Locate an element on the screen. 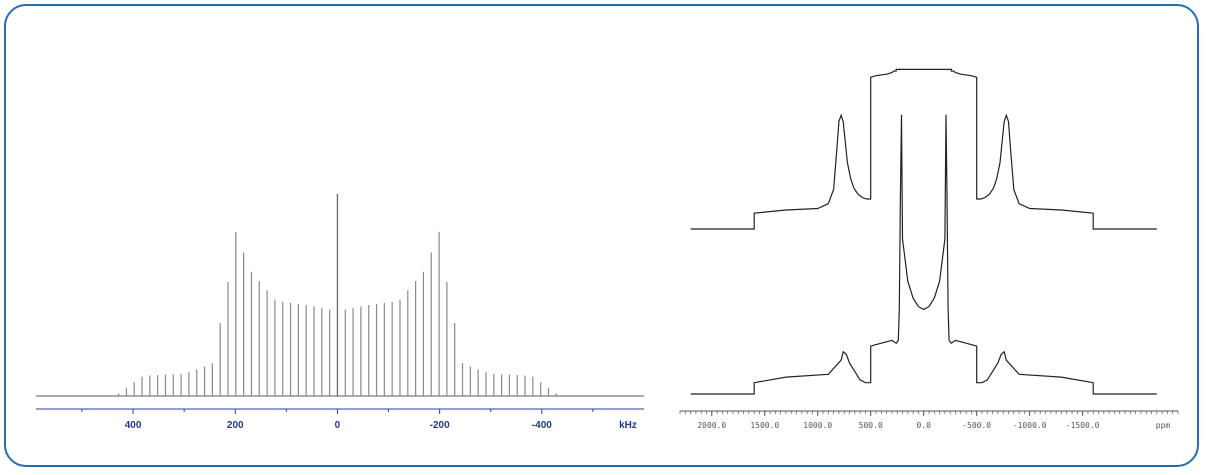  right-tick-label: -1000.0 is located at coordinates (1030, 425).